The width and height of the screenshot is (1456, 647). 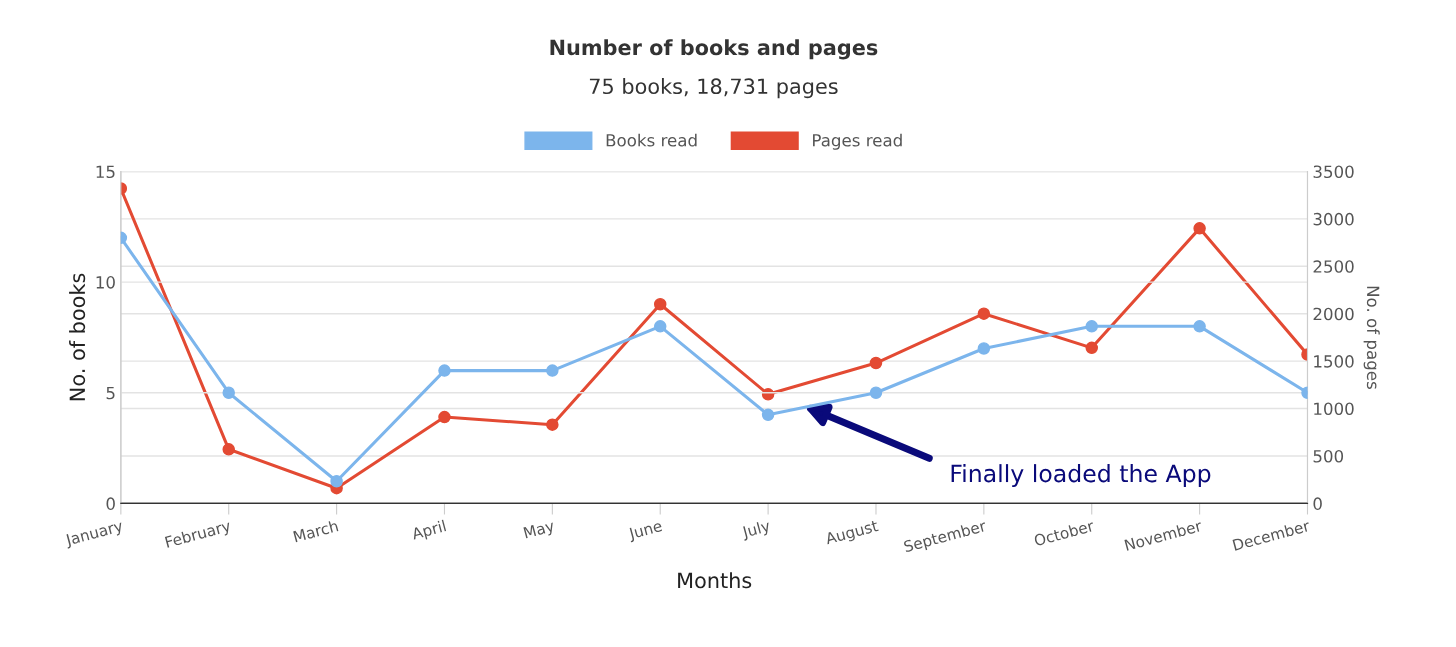 I want to click on y2-tick-label: 2500, so click(x=1333, y=266).